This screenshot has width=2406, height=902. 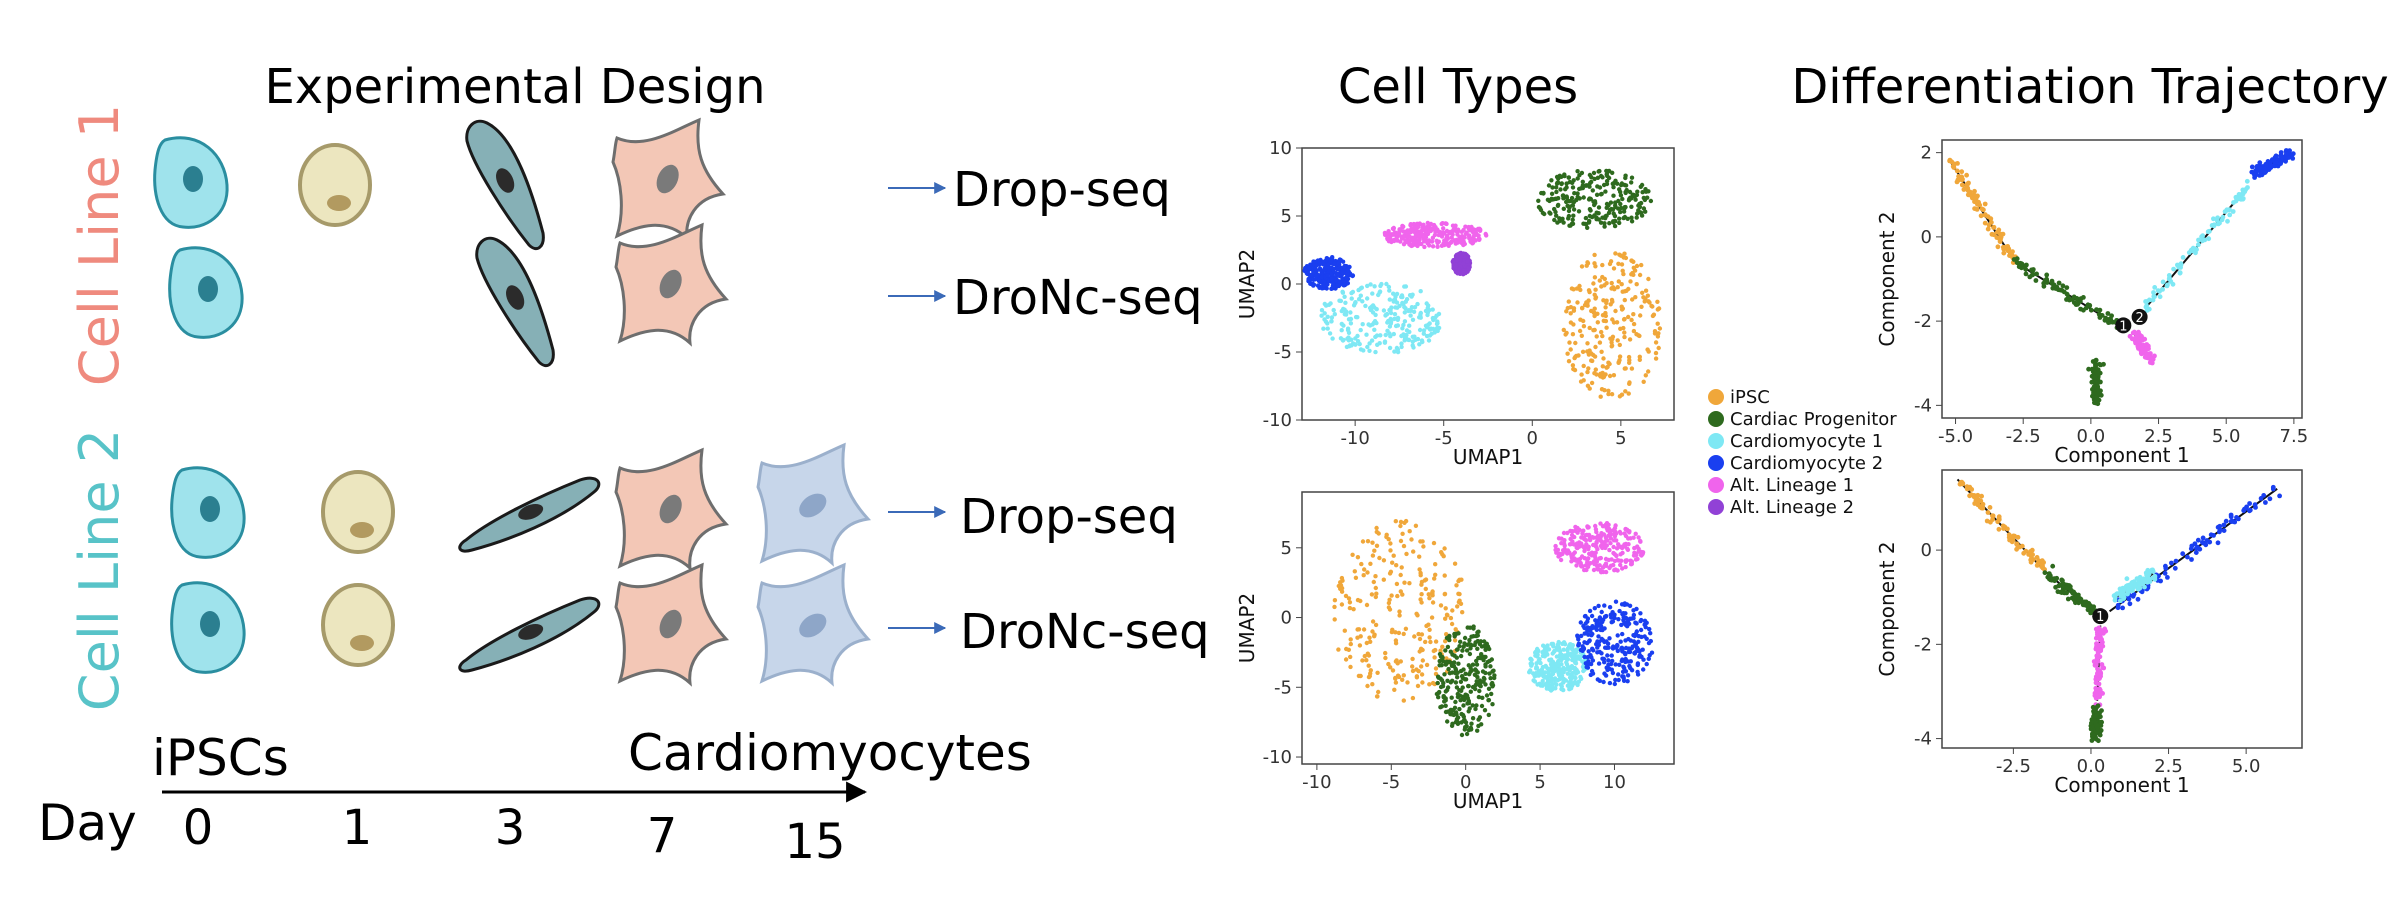 What do you see at coordinates (1539, 782) in the screenshot?
I see `x-tick-label: 5` at bounding box center [1539, 782].